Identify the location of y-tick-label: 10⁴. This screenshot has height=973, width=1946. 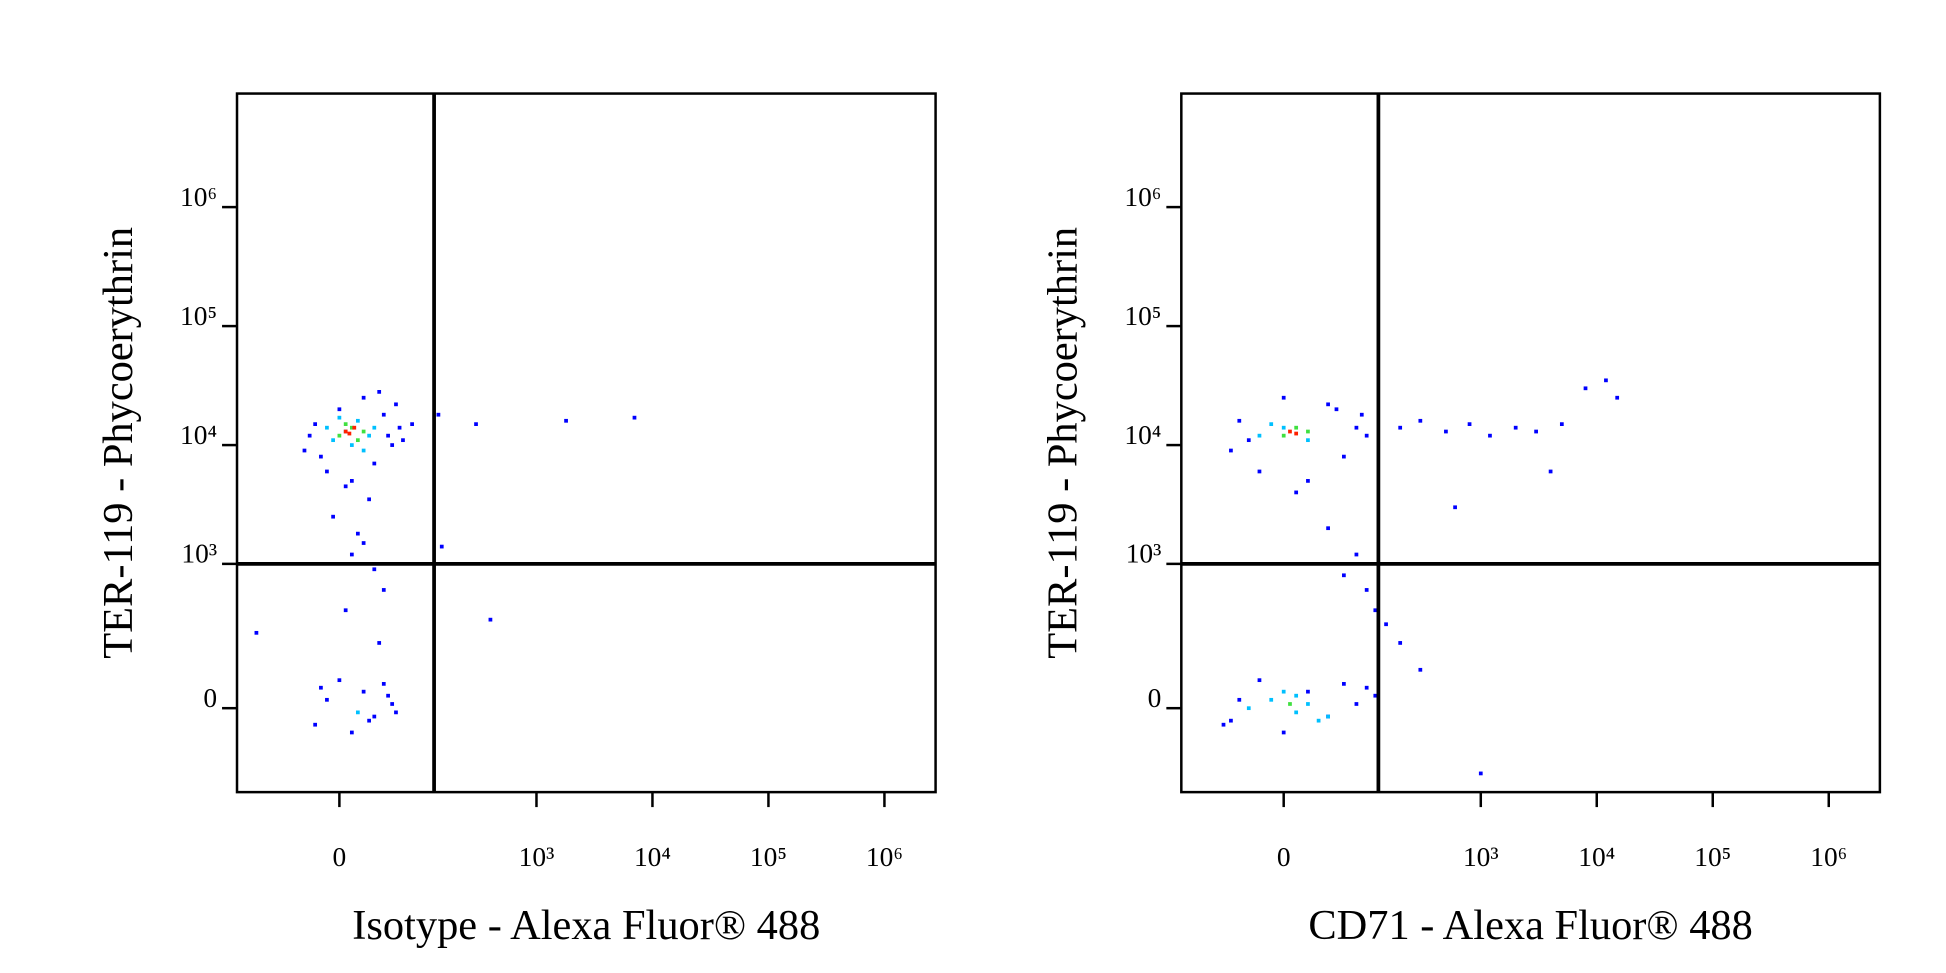
(1142, 435).